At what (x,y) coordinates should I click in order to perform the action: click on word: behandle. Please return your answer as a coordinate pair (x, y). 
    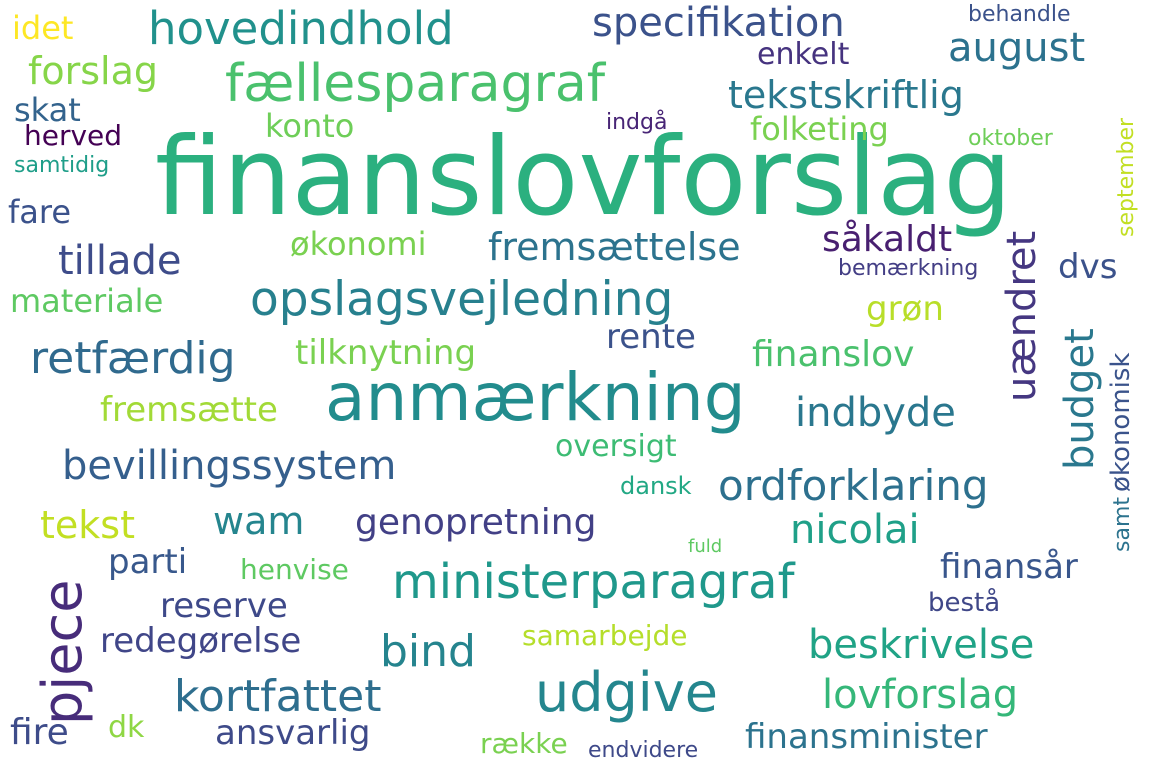
    Looking at the image, I should click on (1019, 14).